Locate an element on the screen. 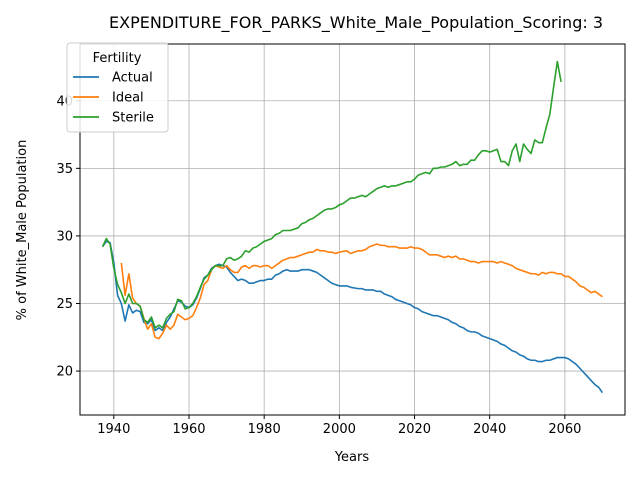  x-axis-ticks: 1940 1960 1980 2000 2020 2040 2060 is located at coordinates (339, 426).